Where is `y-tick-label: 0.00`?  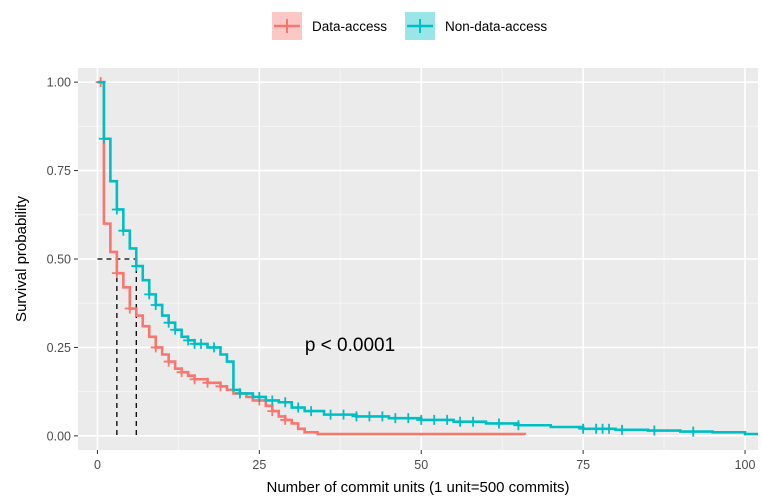
y-tick-label: 0.00 is located at coordinates (59, 436).